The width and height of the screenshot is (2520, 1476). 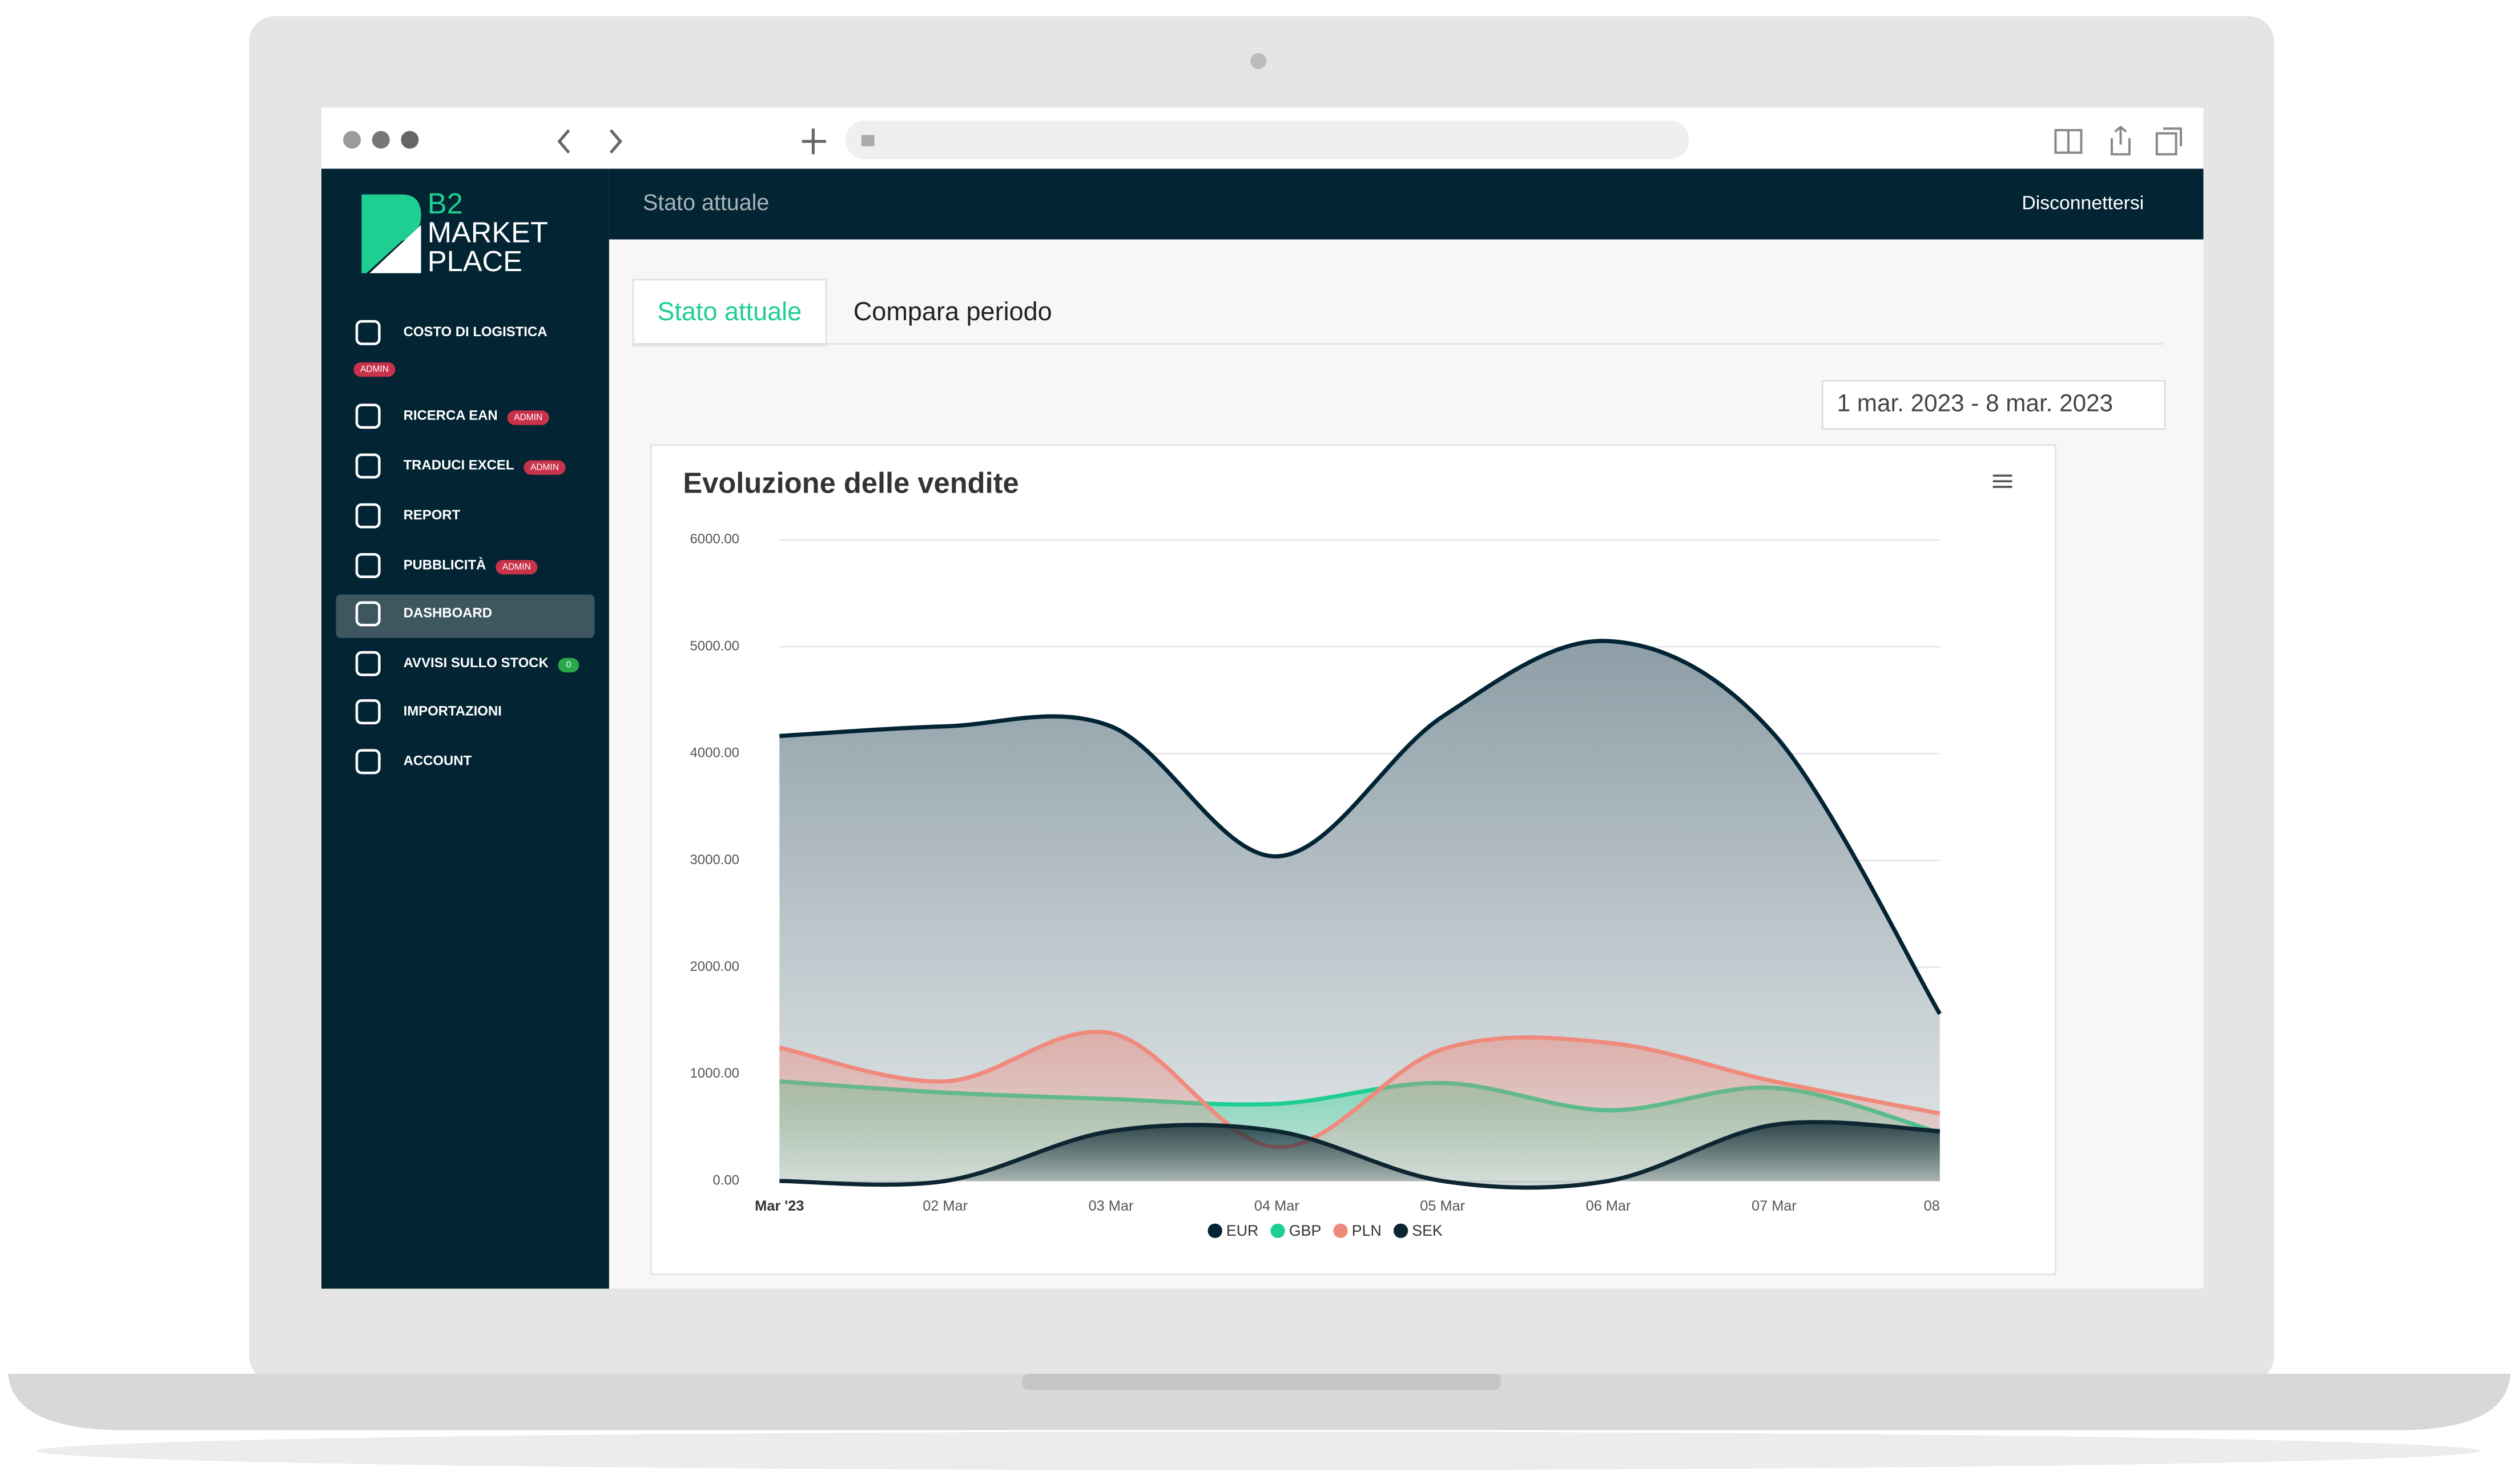 What do you see at coordinates (714, 539) in the screenshot?
I see `y-tick-label: 6000.00` at bounding box center [714, 539].